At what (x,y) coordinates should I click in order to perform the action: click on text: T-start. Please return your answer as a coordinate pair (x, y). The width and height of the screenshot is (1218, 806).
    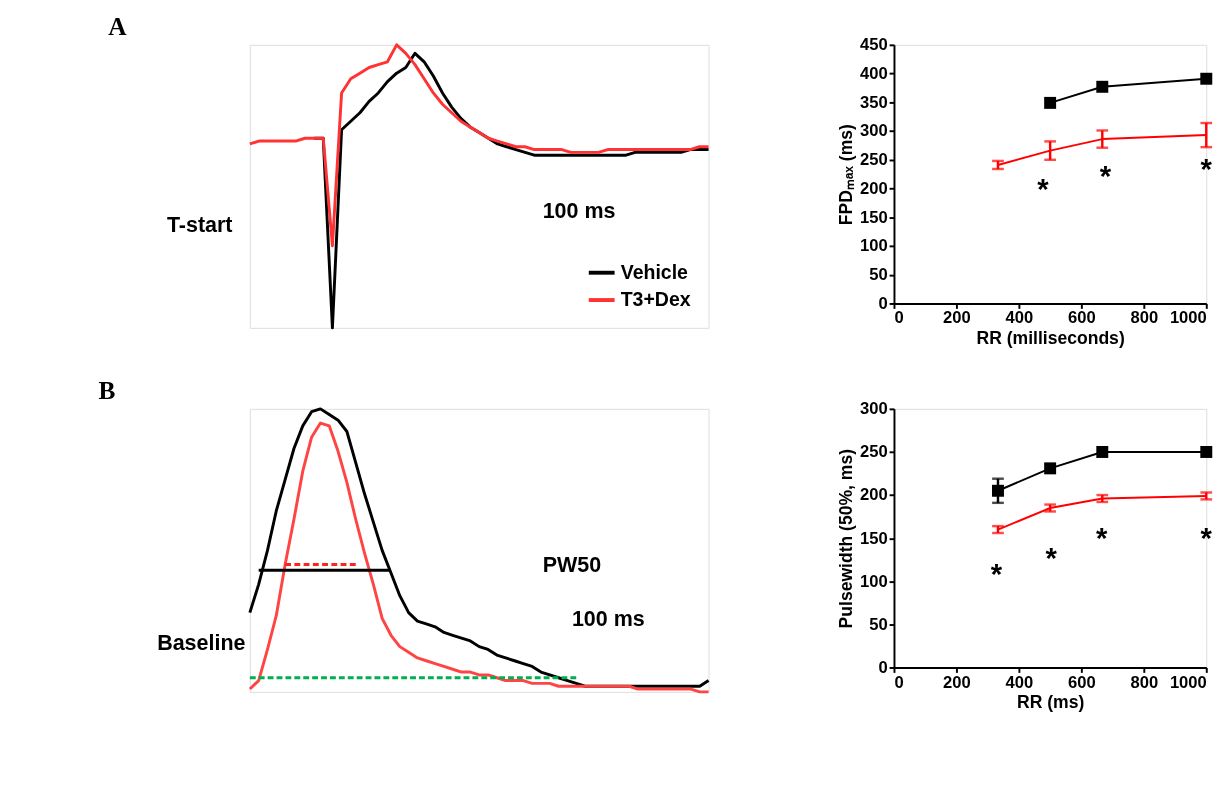
    Looking at the image, I should click on (199, 225).